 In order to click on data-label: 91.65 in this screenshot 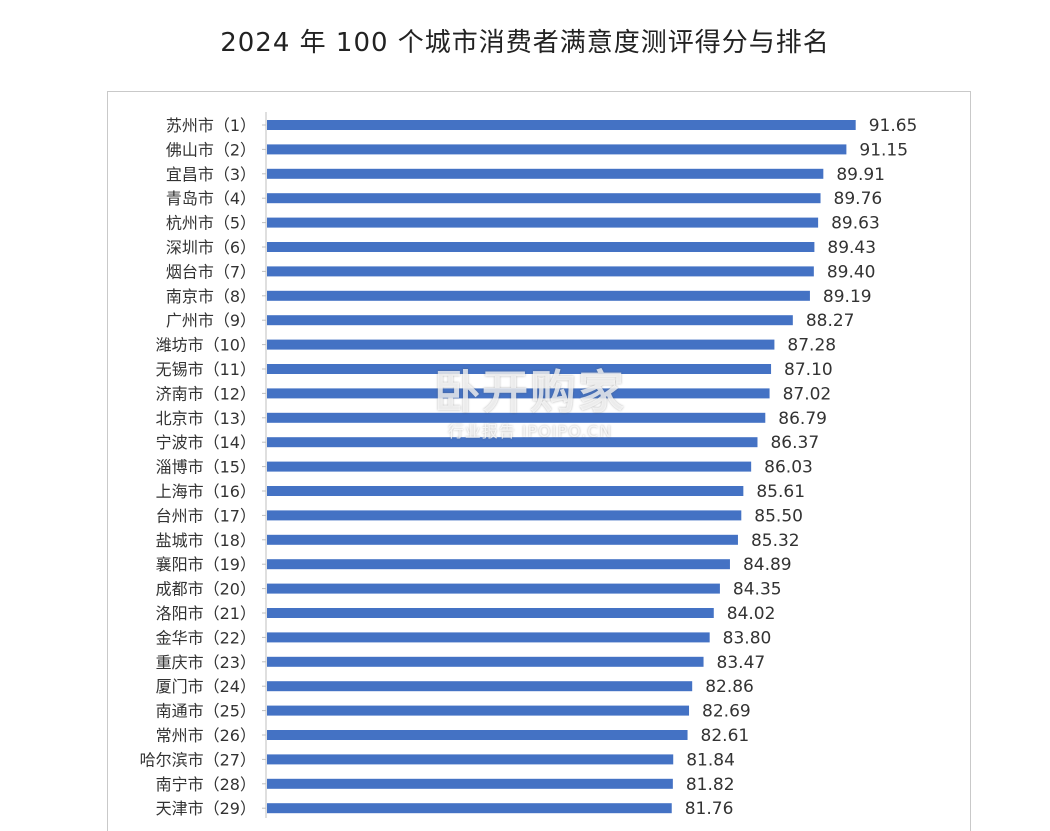, I will do `click(893, 126)`.